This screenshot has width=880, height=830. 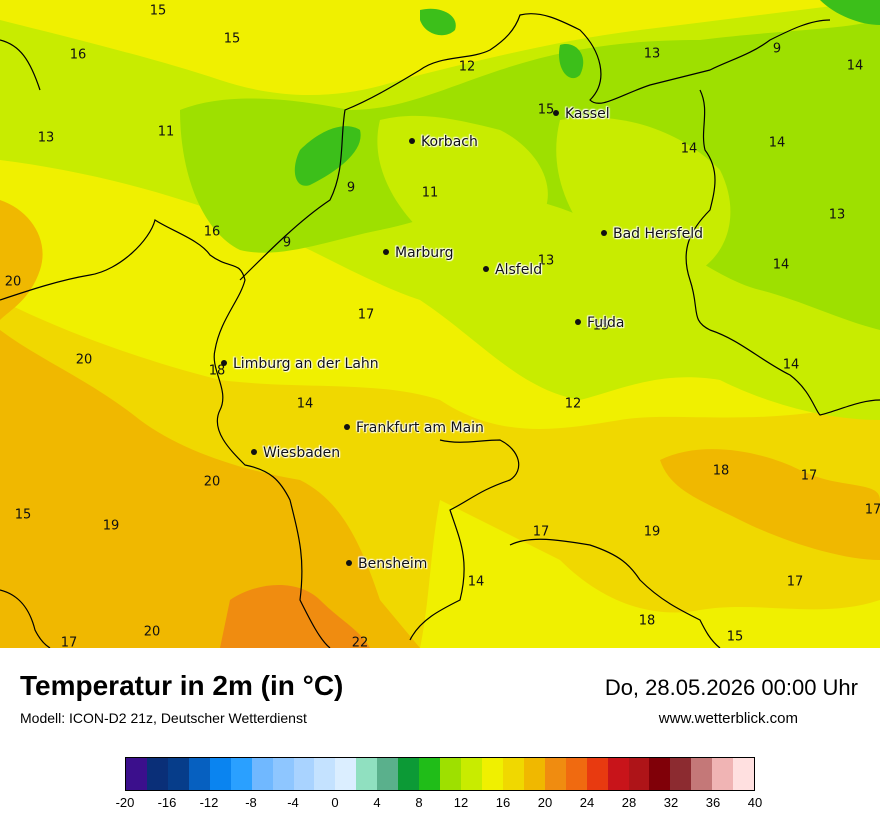 I want to click on city-name: Bensheim, so click(x=393, y=564).